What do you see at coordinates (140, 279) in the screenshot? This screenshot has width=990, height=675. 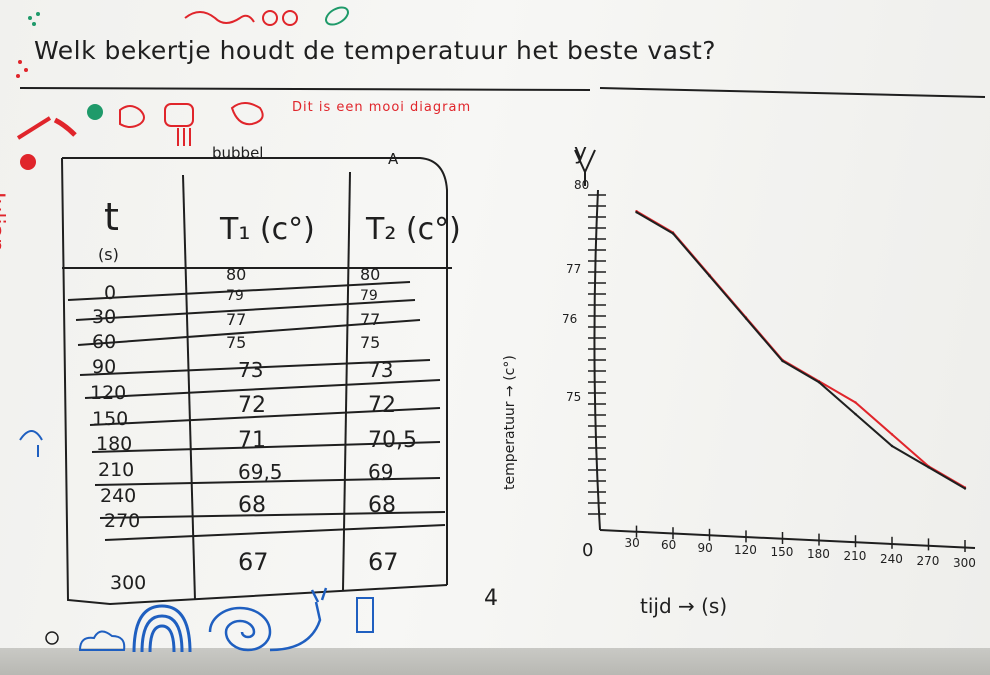 I see `left-doodles` at bounding box center [140, 279].